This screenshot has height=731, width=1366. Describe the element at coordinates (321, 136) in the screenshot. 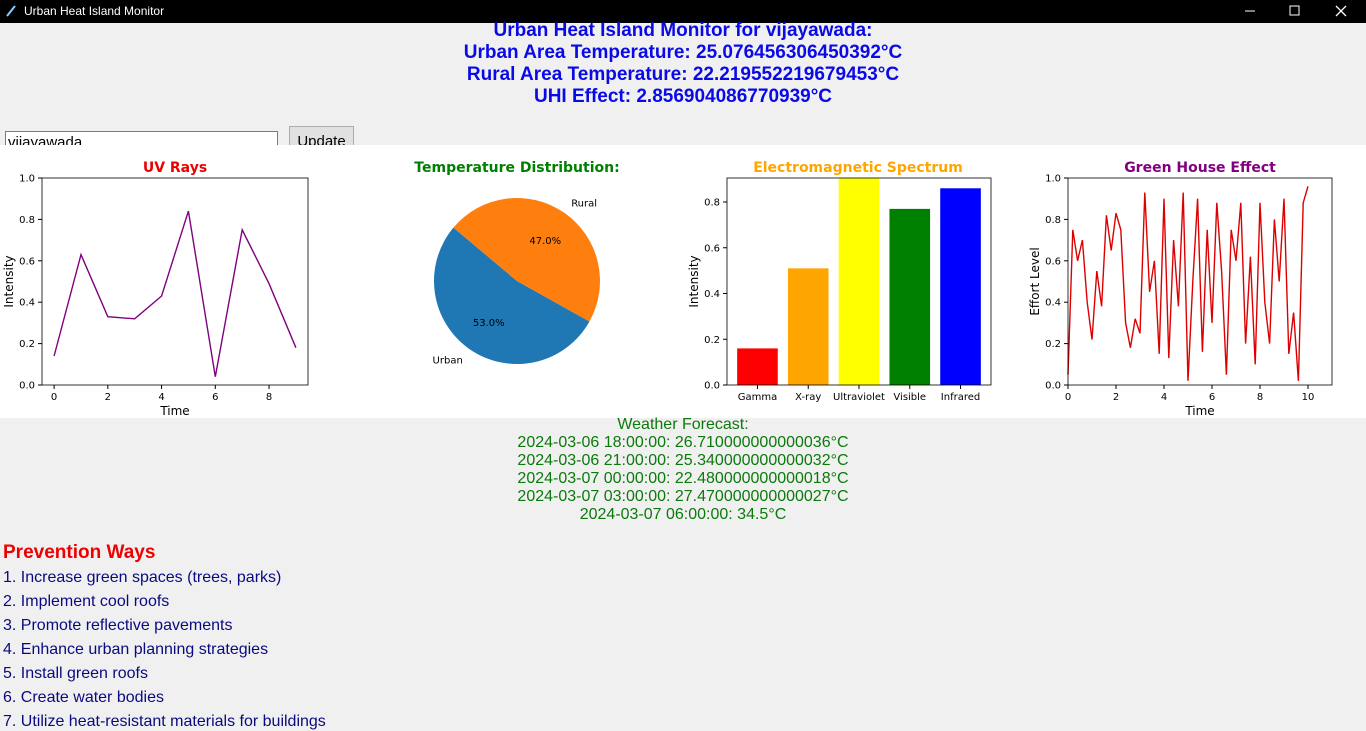

I see `update-button: Update` at that location.